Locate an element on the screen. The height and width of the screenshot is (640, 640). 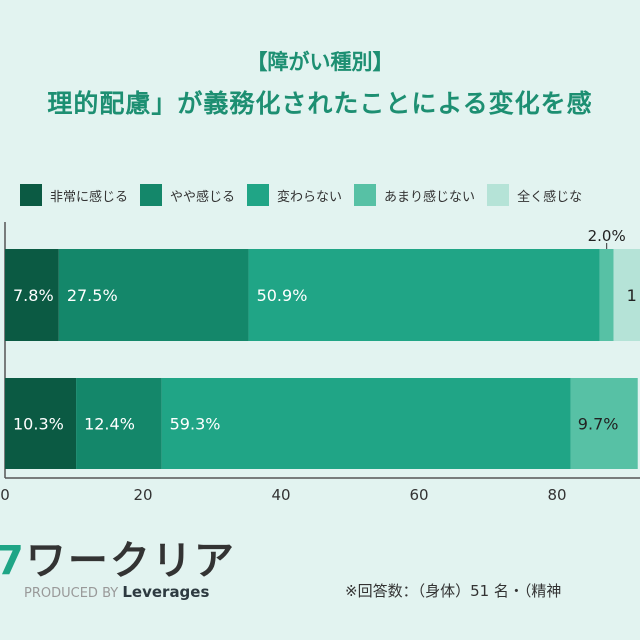
legend-item: 変わらない is located at coordinates (294, 195).